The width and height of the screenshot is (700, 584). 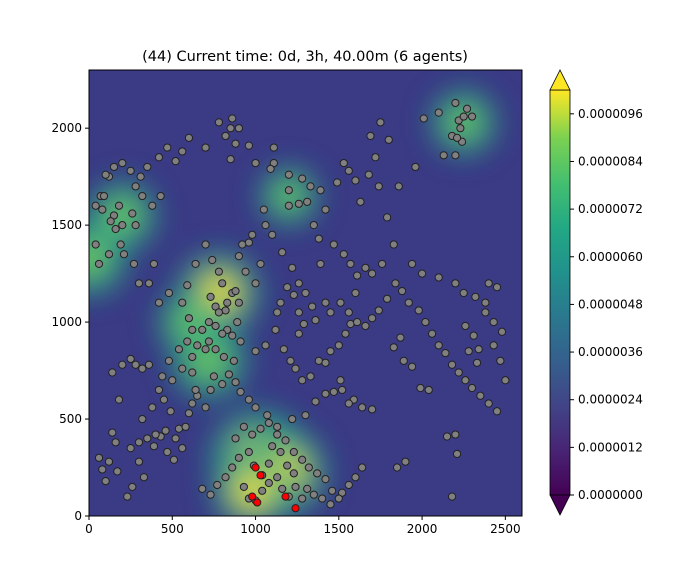 I want to click on colorbar-tick-label: 0.0000060, so click(x=610, y=257).